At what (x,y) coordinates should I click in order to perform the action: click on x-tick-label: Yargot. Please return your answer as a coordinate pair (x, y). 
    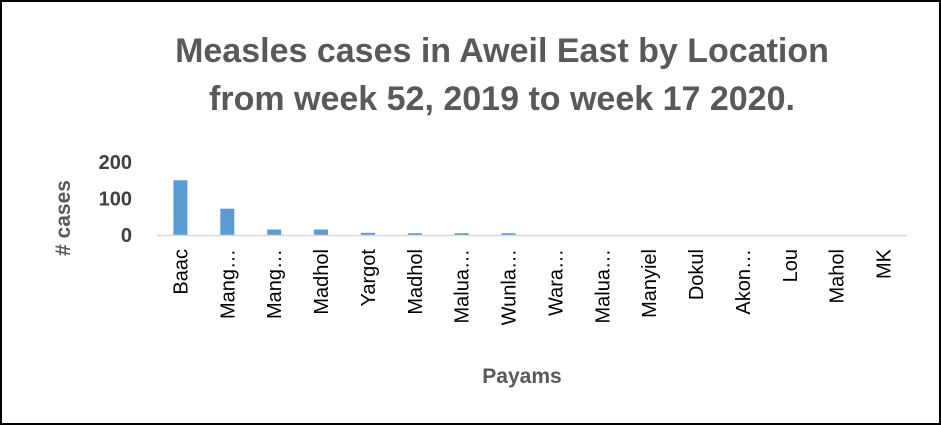
    Looking at the image, I should click on (369, 278).